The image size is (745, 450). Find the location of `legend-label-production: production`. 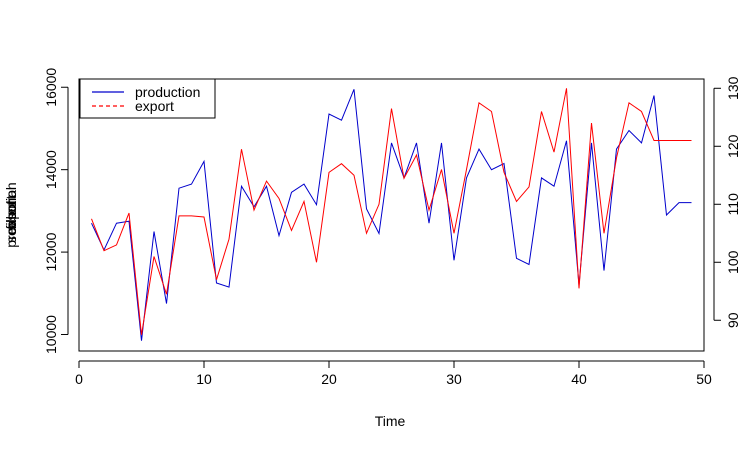

legend-label-production: production is located at coordinates (167, 92).